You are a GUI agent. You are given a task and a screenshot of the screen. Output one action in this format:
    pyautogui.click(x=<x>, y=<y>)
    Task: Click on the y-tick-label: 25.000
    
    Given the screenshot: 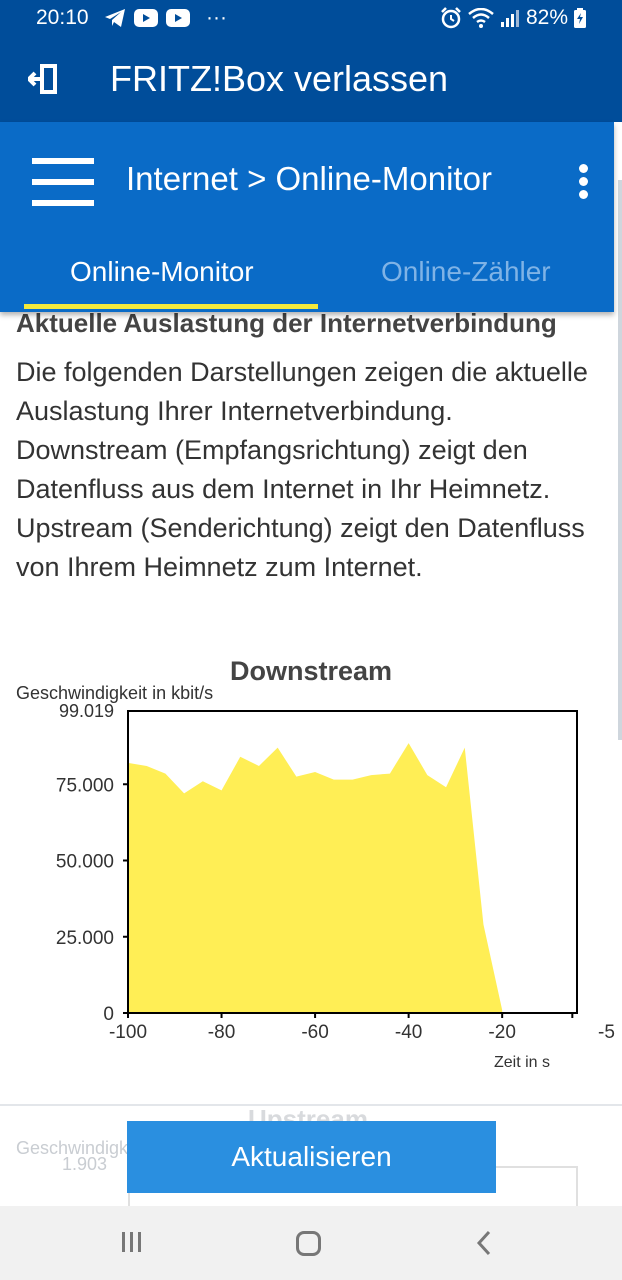 What is the action you would take?
    pyautogui.click(x=85, y=938)
    